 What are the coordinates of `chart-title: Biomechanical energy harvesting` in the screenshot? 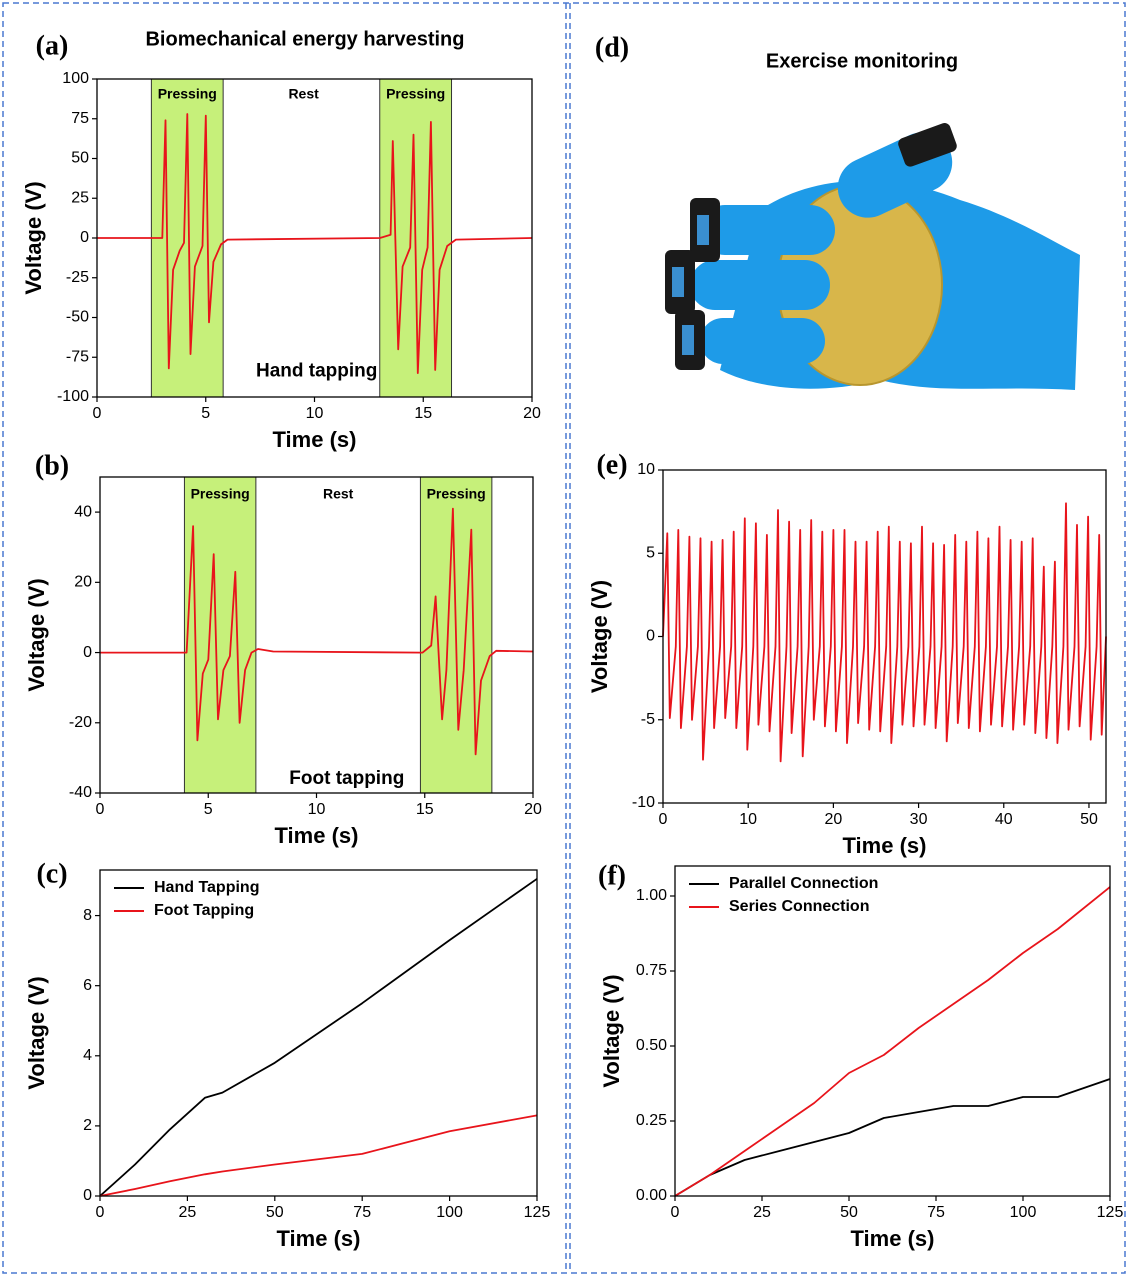 It's located at (304, 39).